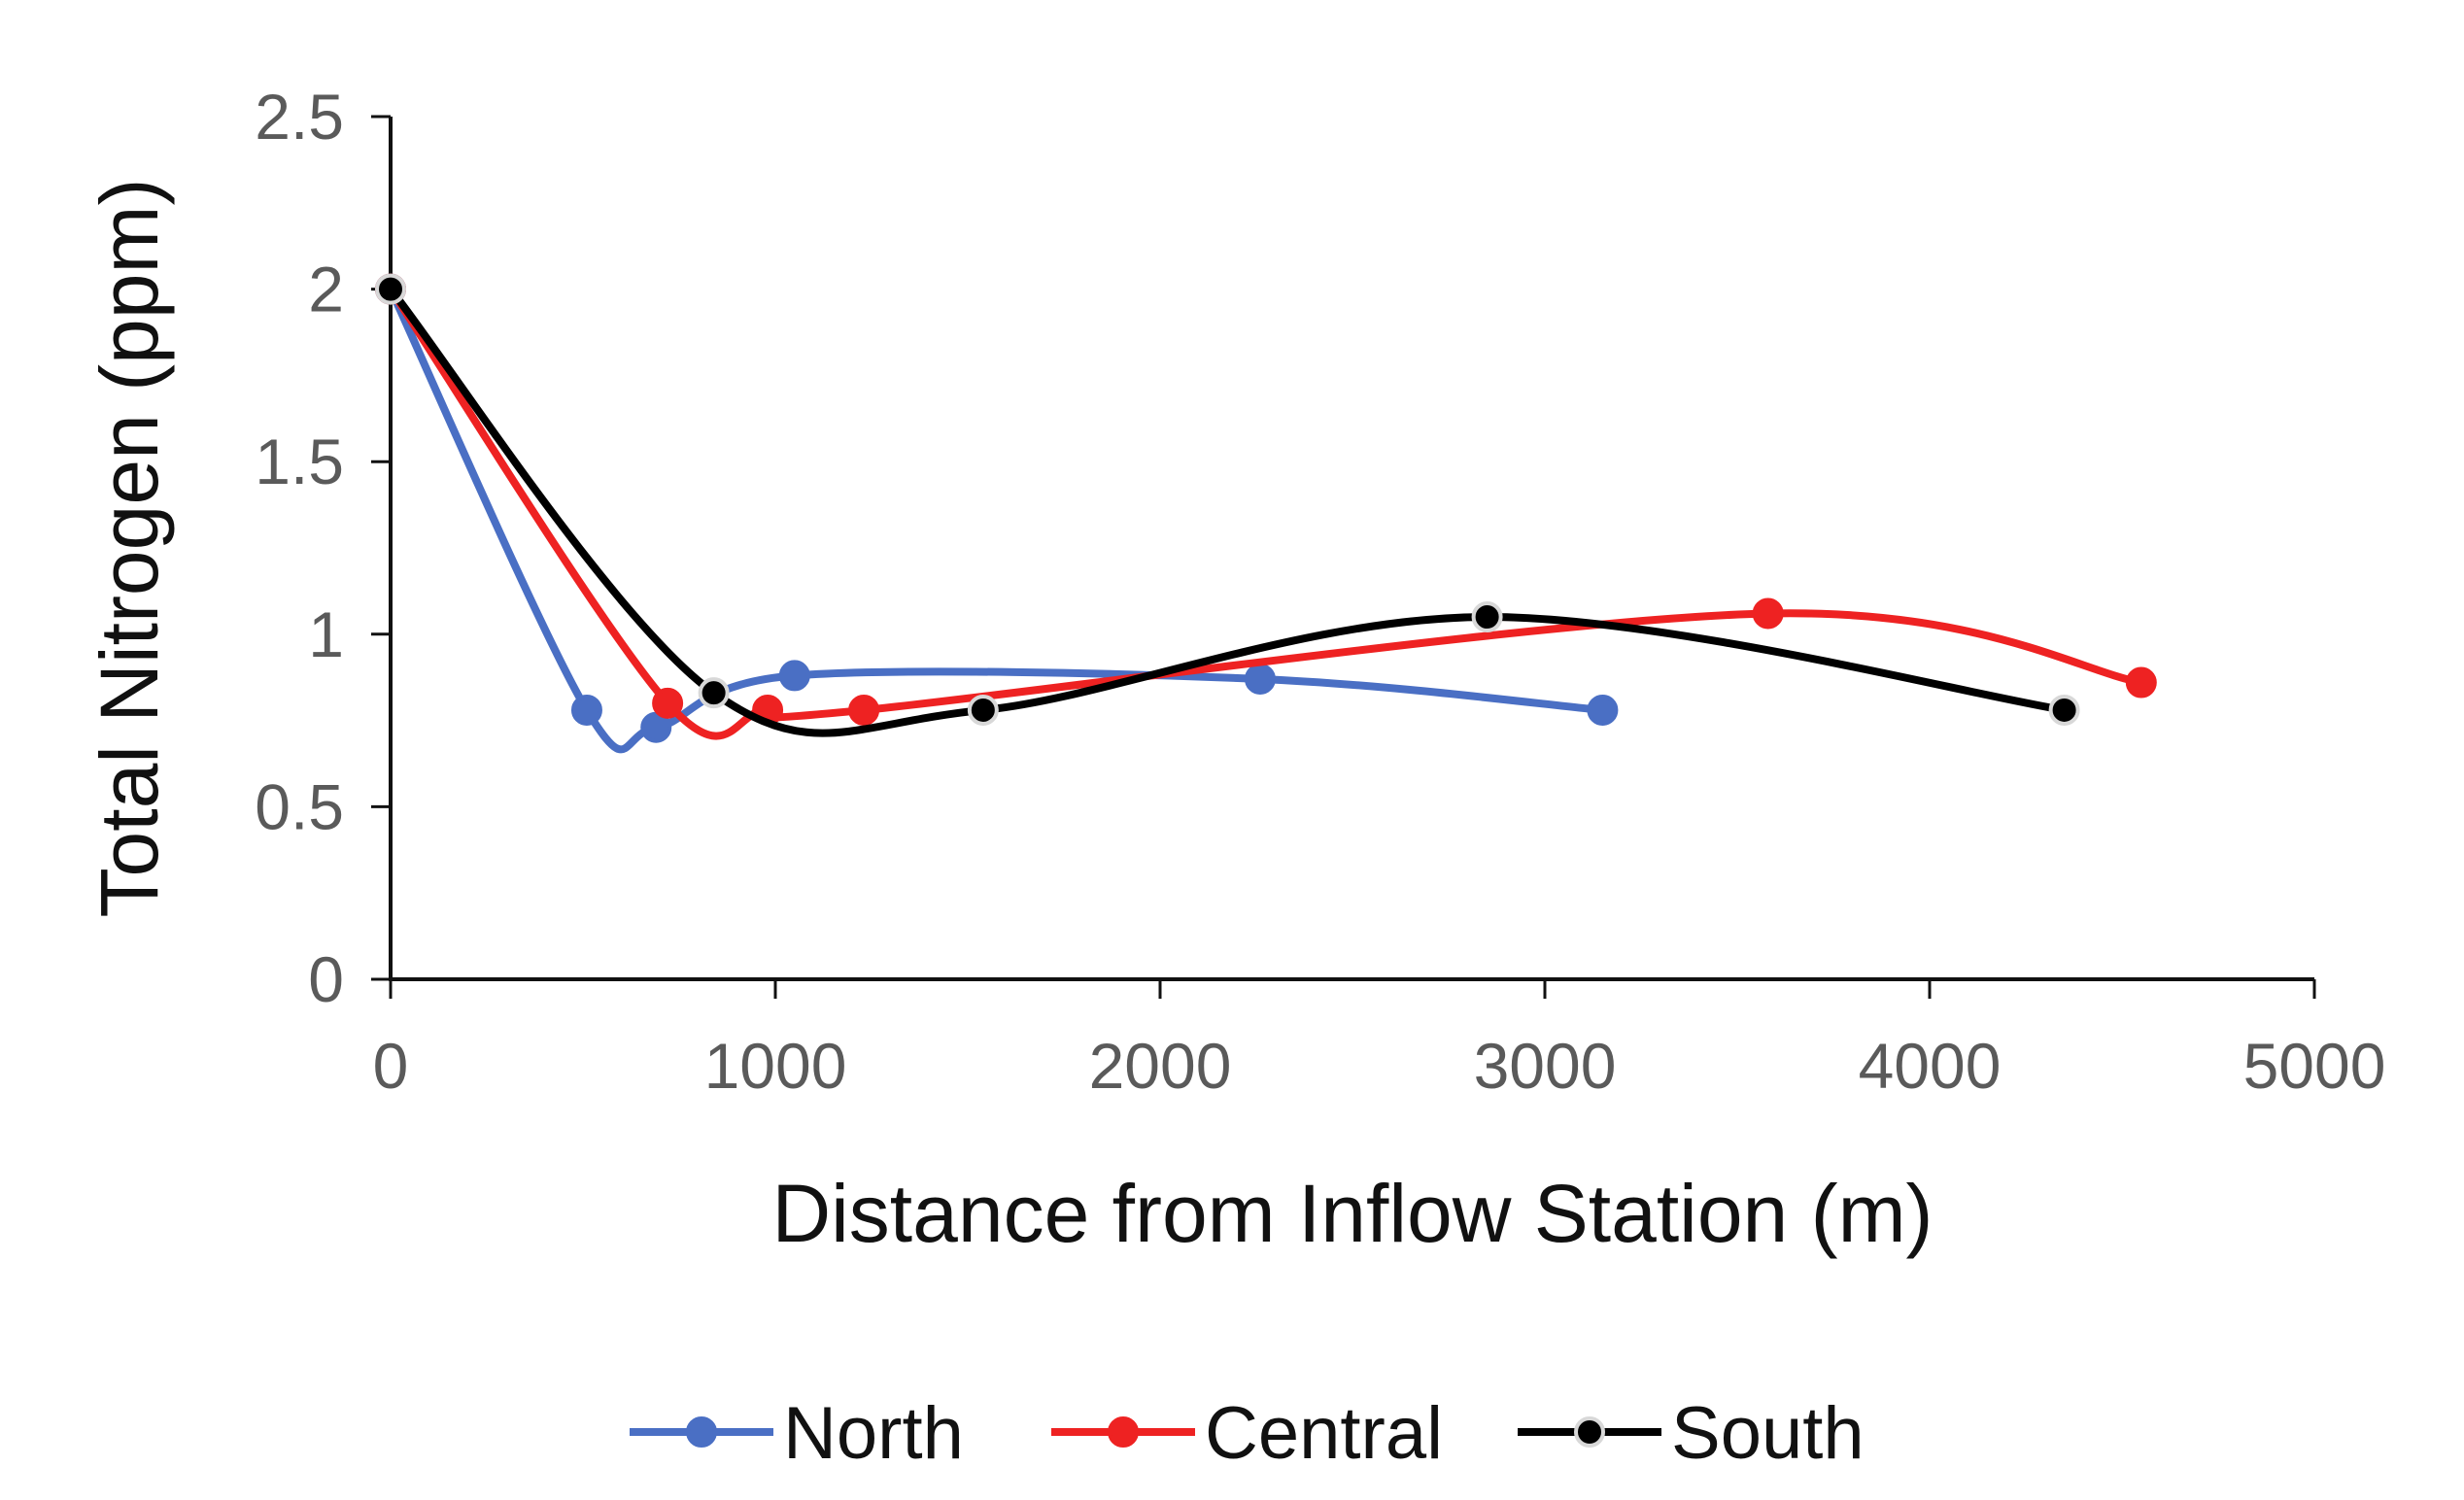  I want to click on legend-marker-north, so click(701, 1432).